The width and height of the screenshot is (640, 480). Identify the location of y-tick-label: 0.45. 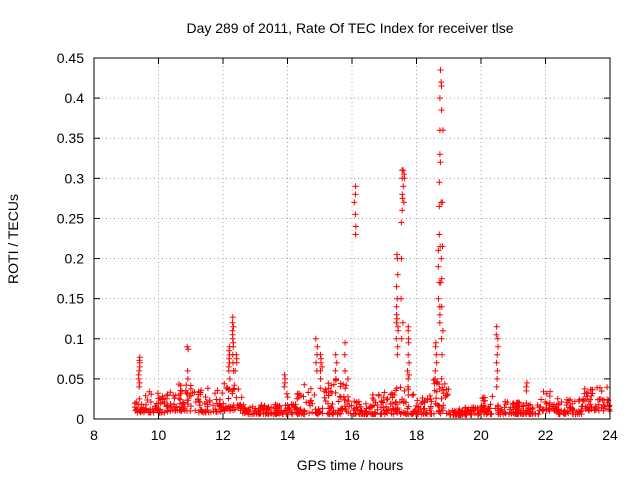
(70, 58).